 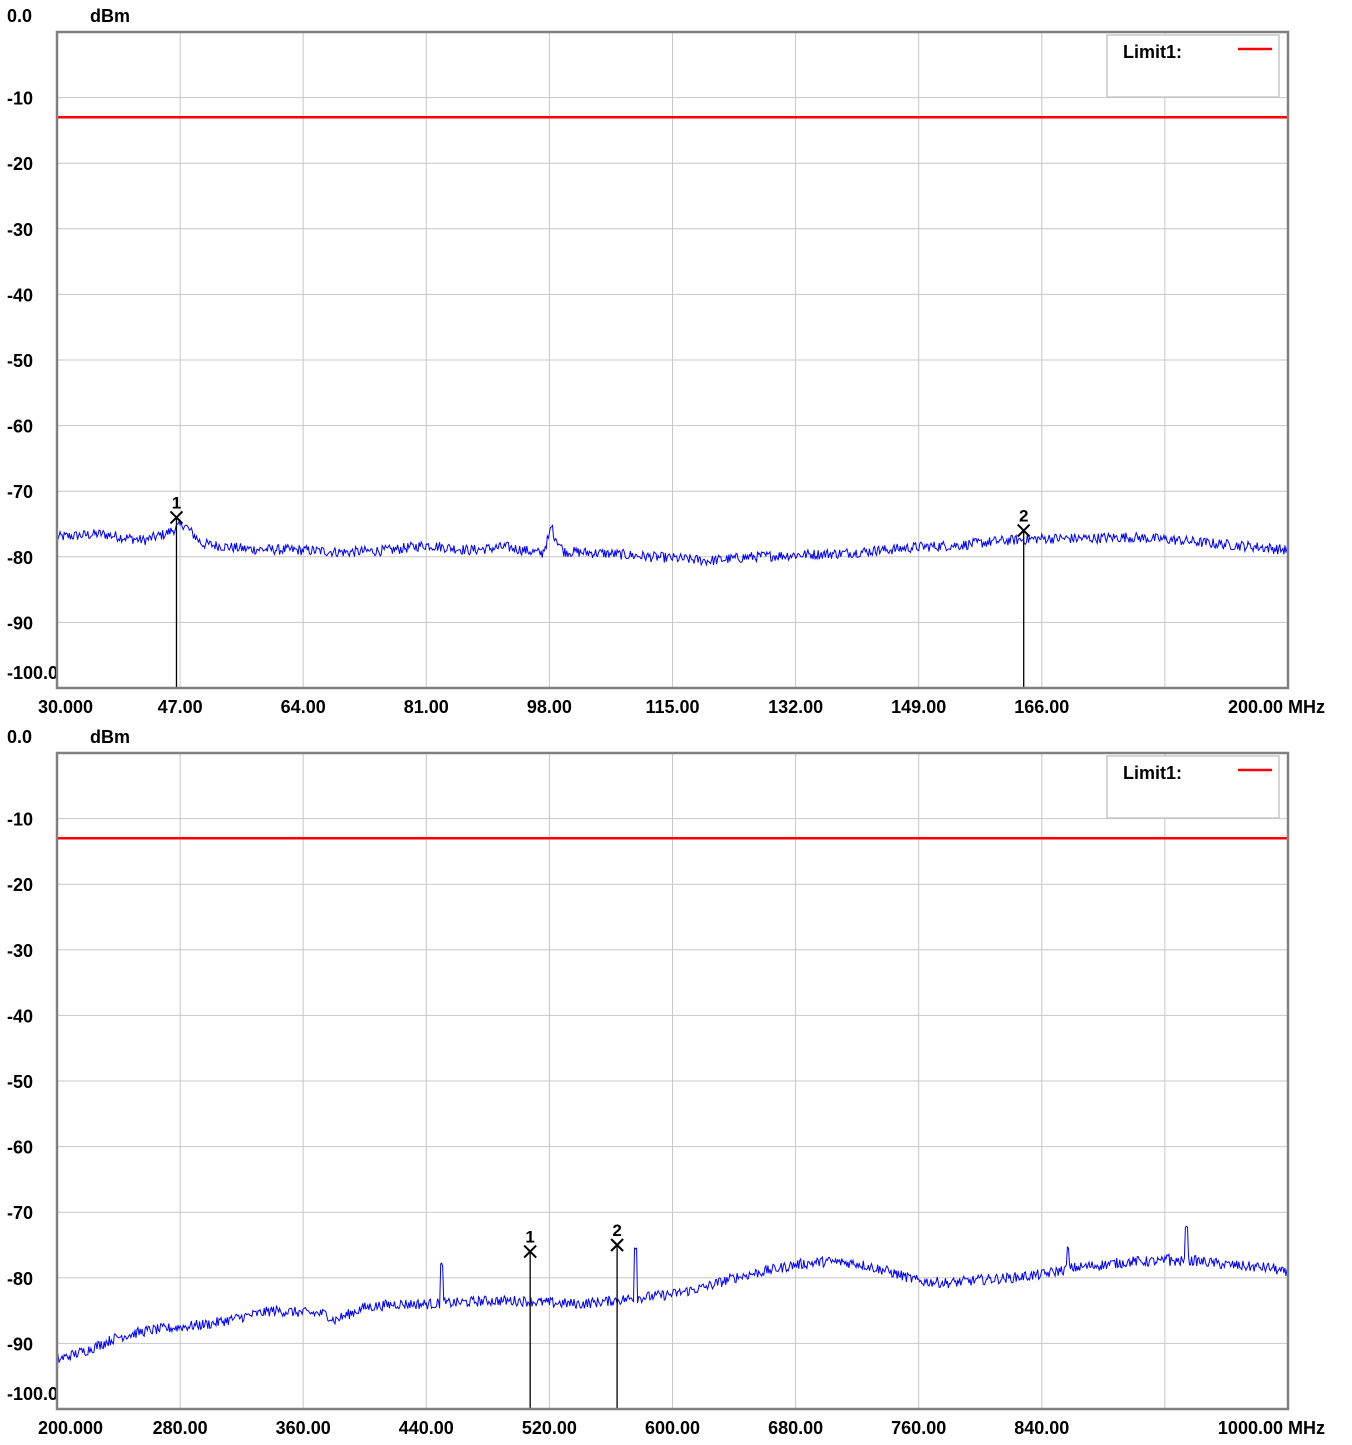 I want to click on x-tick-label: 64.00, so click(x=303, y=707).